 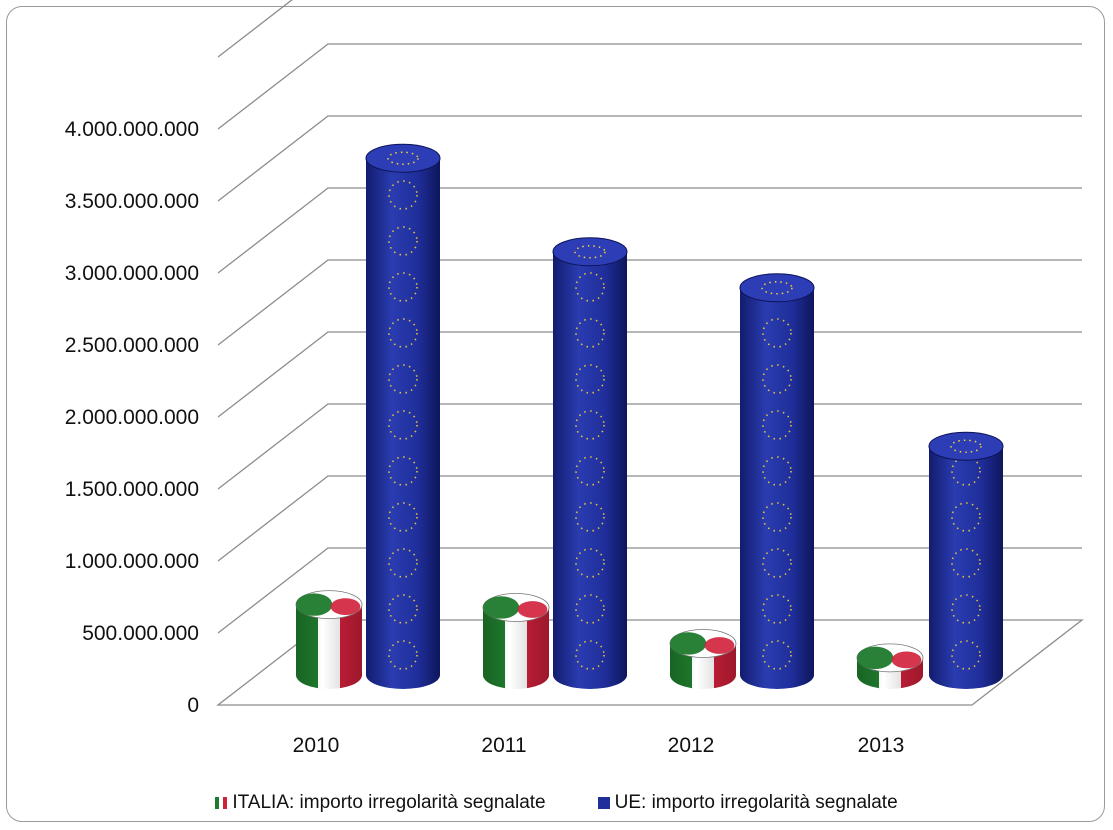 What do you see at coordinates (756, 802) in the screenshot?
I see `legend-label-ue: UE: importo irregolarità segnalate` at bounding box center [756, 802].